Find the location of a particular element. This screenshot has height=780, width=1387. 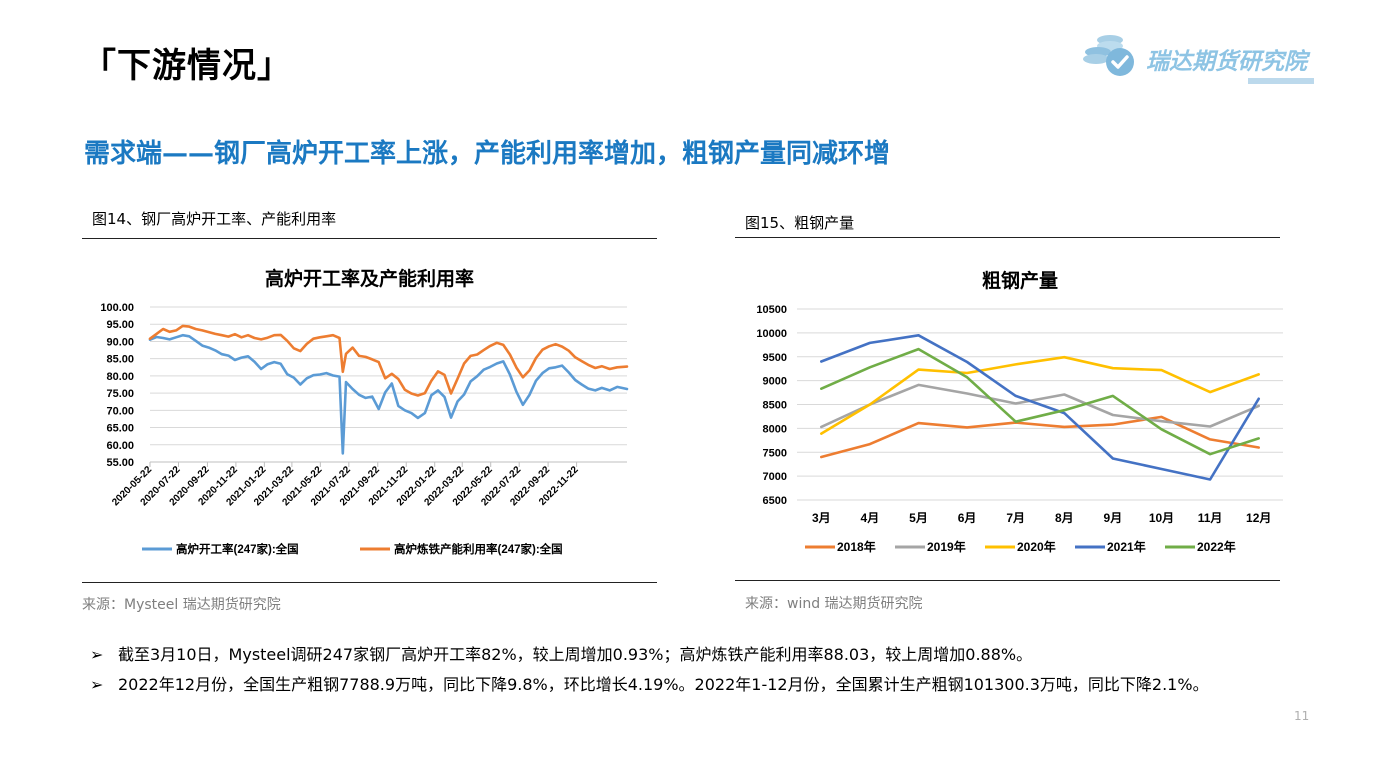

legend-label: 2018年 is located at coordinates (856, 546).